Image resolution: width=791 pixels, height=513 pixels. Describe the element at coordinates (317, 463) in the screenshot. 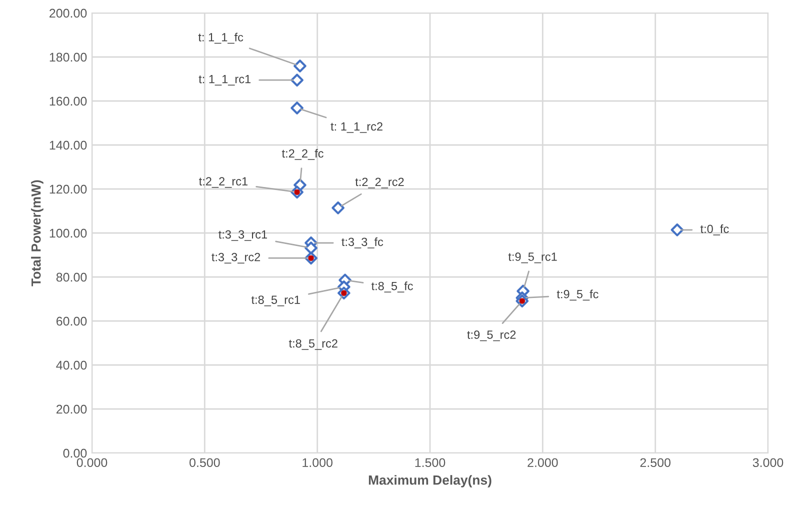

I see `x-tick-label: 1.000` at that location.